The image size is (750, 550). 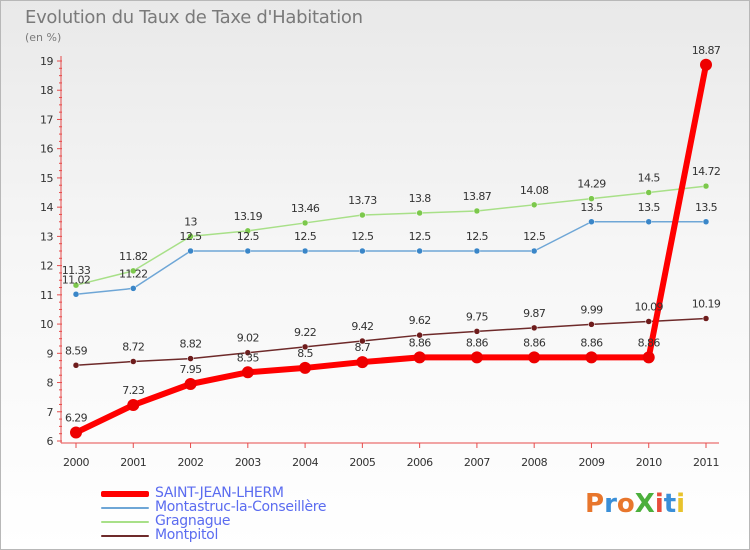 I want to click on logo-letter: i, so click(x=659, y=504).